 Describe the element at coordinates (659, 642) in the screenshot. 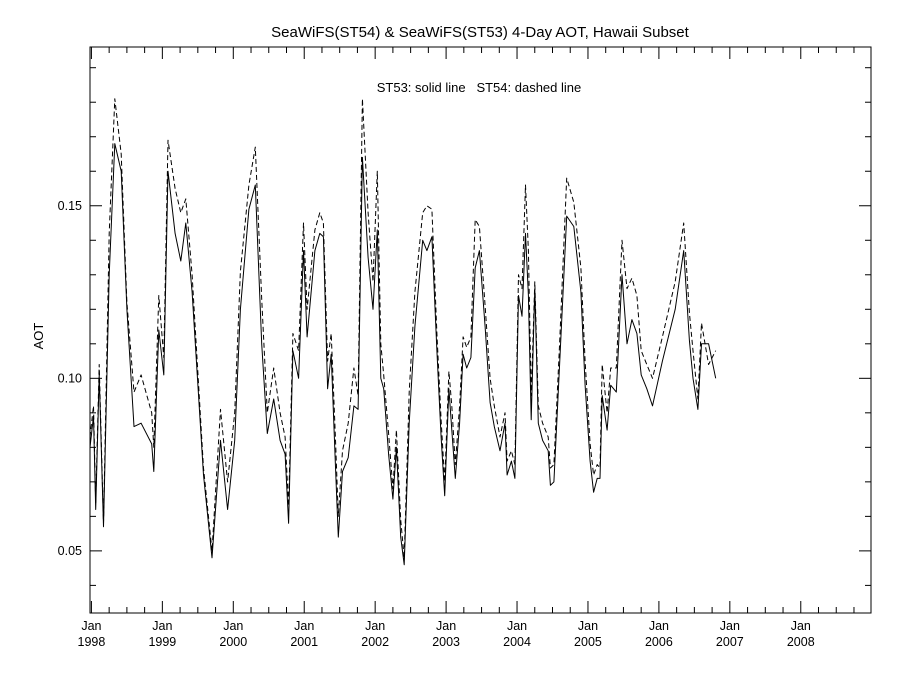

I see `x-tick-year-label: 2006` at that location.